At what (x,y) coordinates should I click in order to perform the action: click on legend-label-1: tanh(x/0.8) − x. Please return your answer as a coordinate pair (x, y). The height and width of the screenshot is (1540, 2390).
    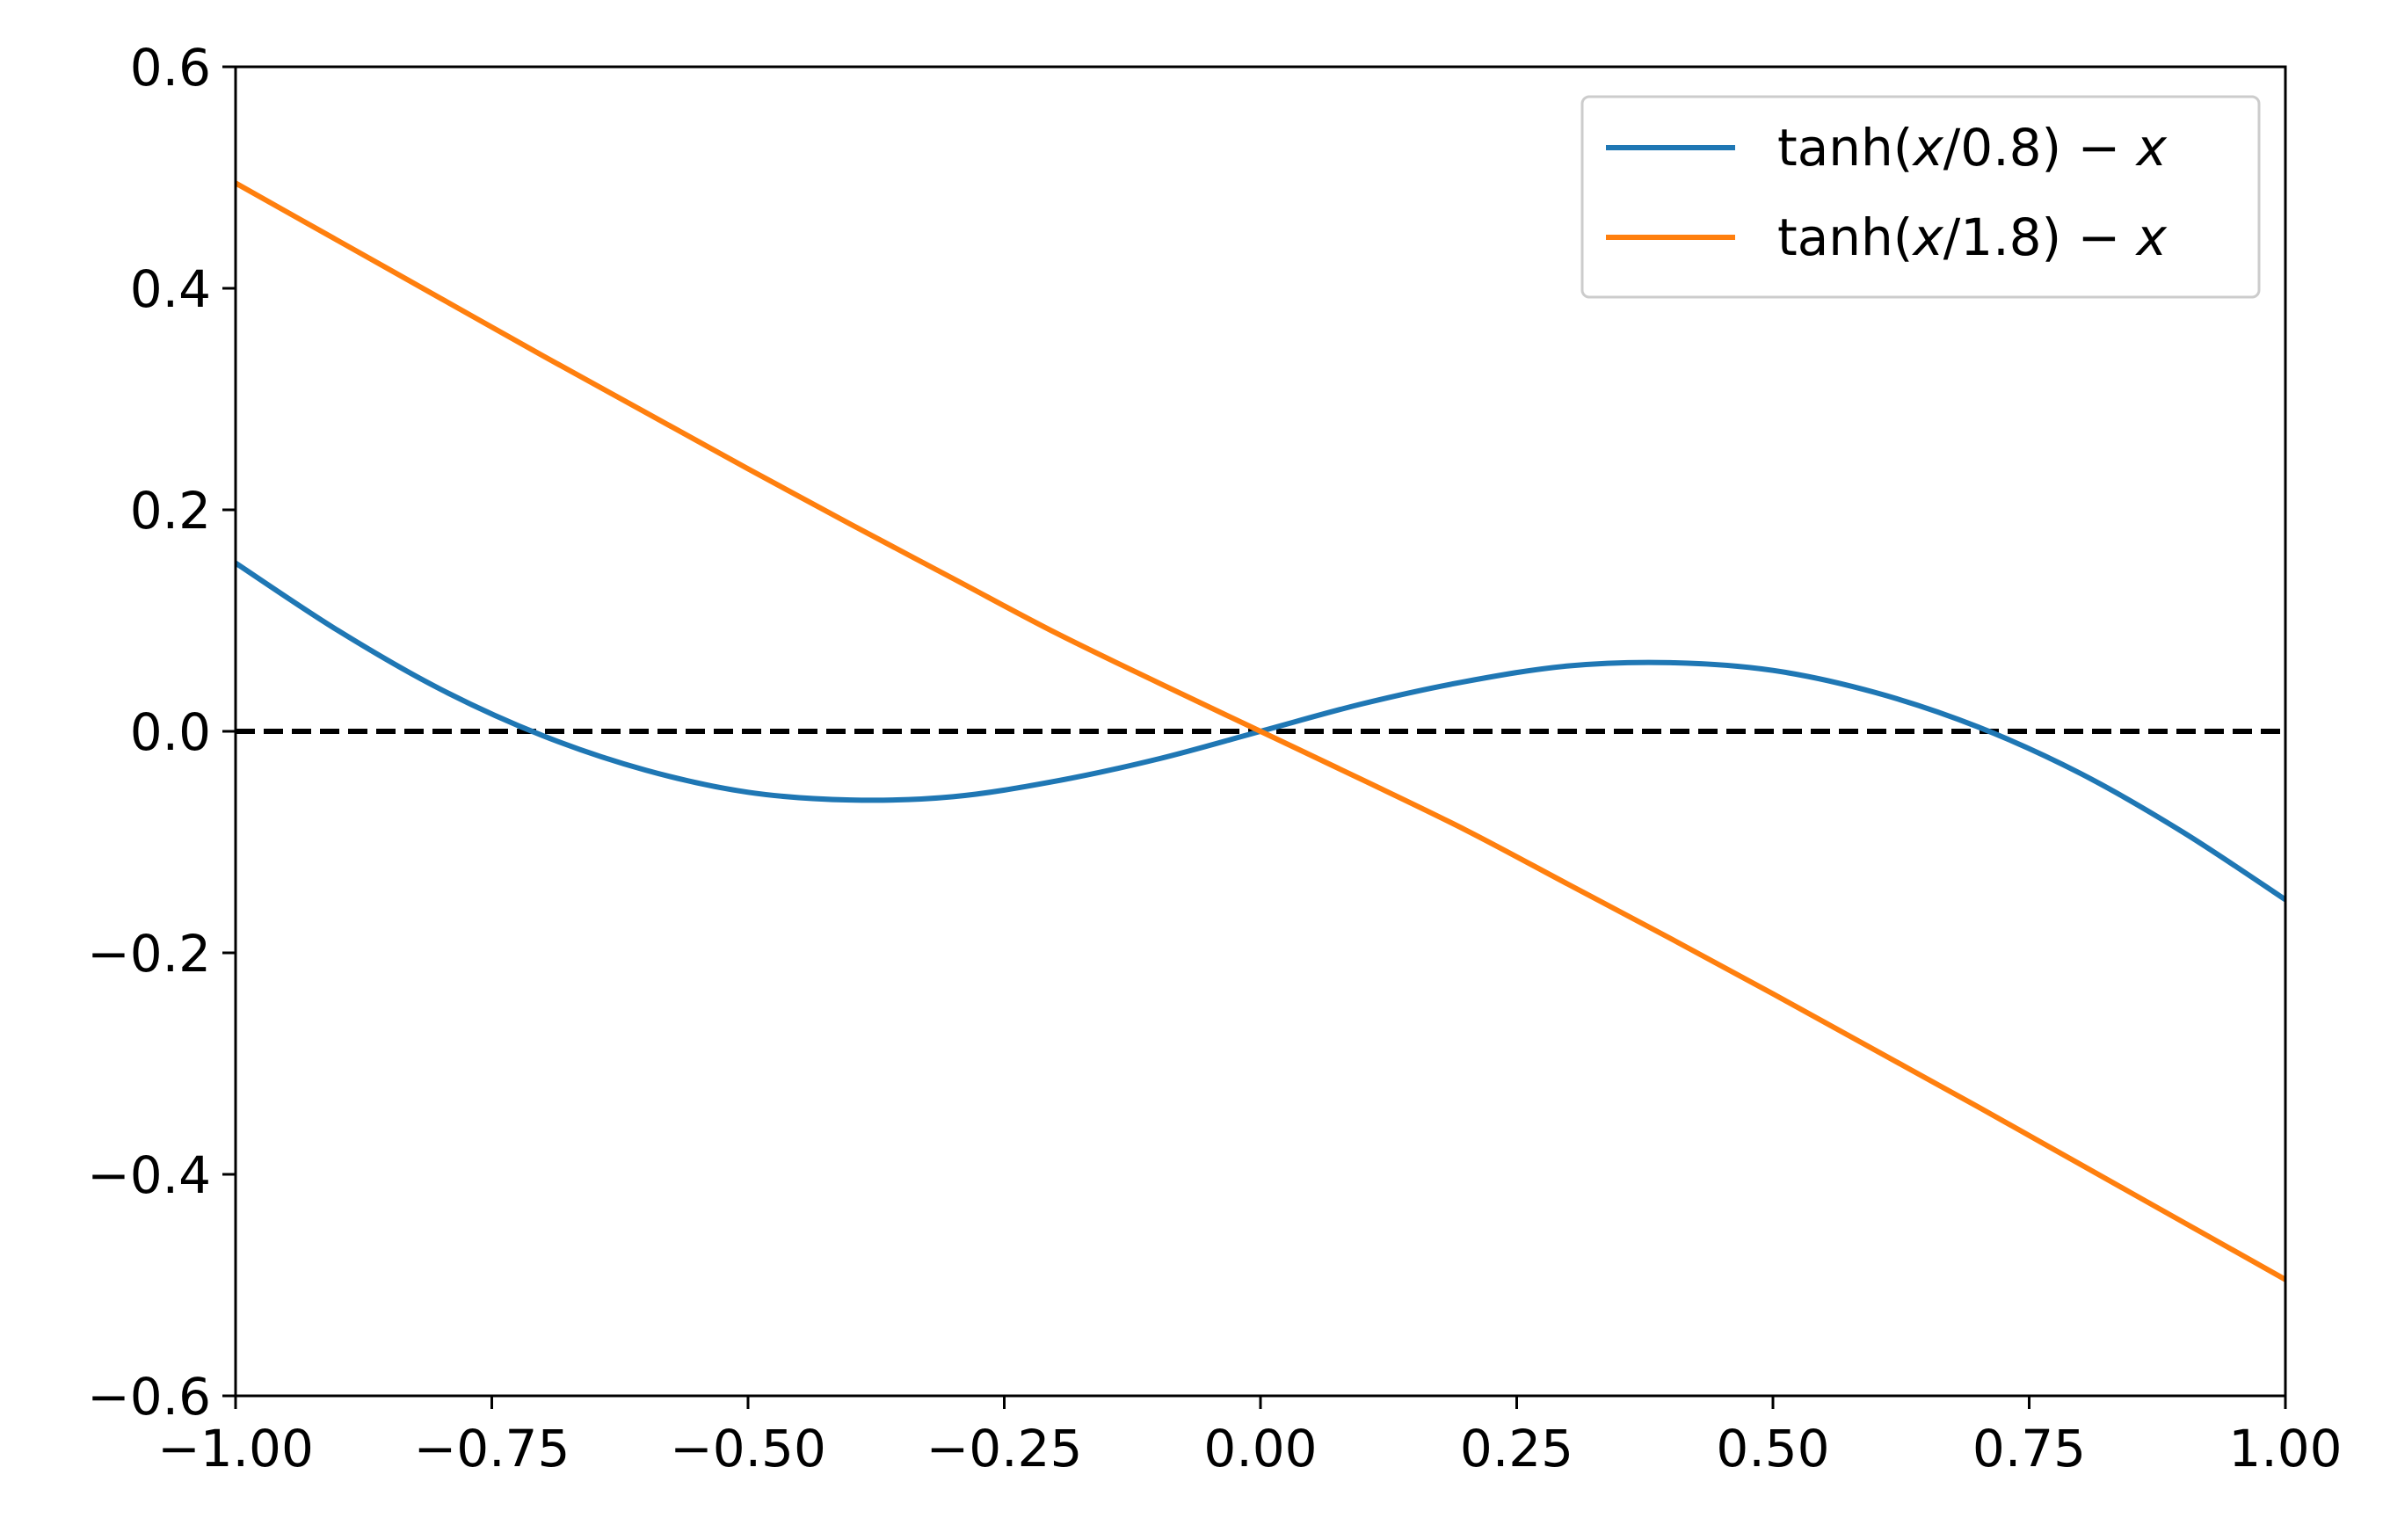
    Looking at the image, I should click on (1972, 148).